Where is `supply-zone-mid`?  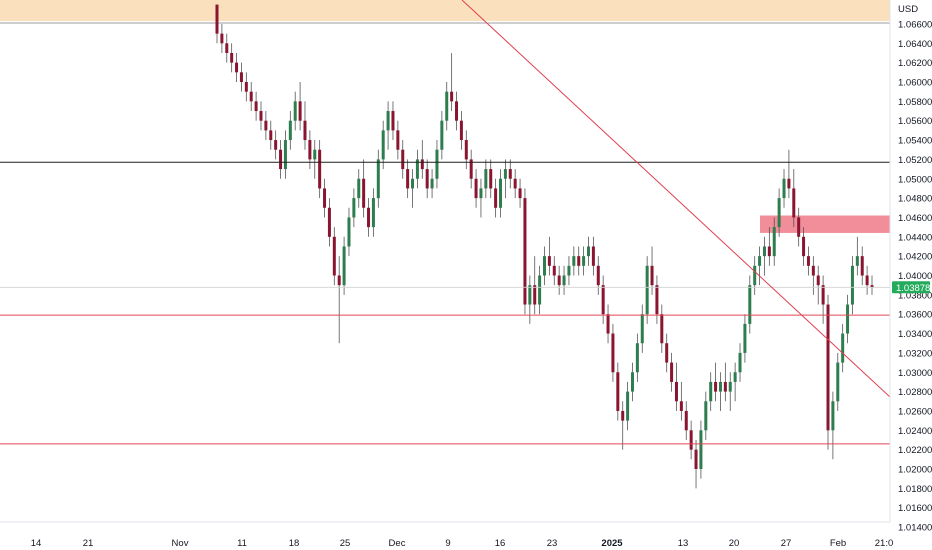
supply-zone-mid is located at coordinates (825, 224).